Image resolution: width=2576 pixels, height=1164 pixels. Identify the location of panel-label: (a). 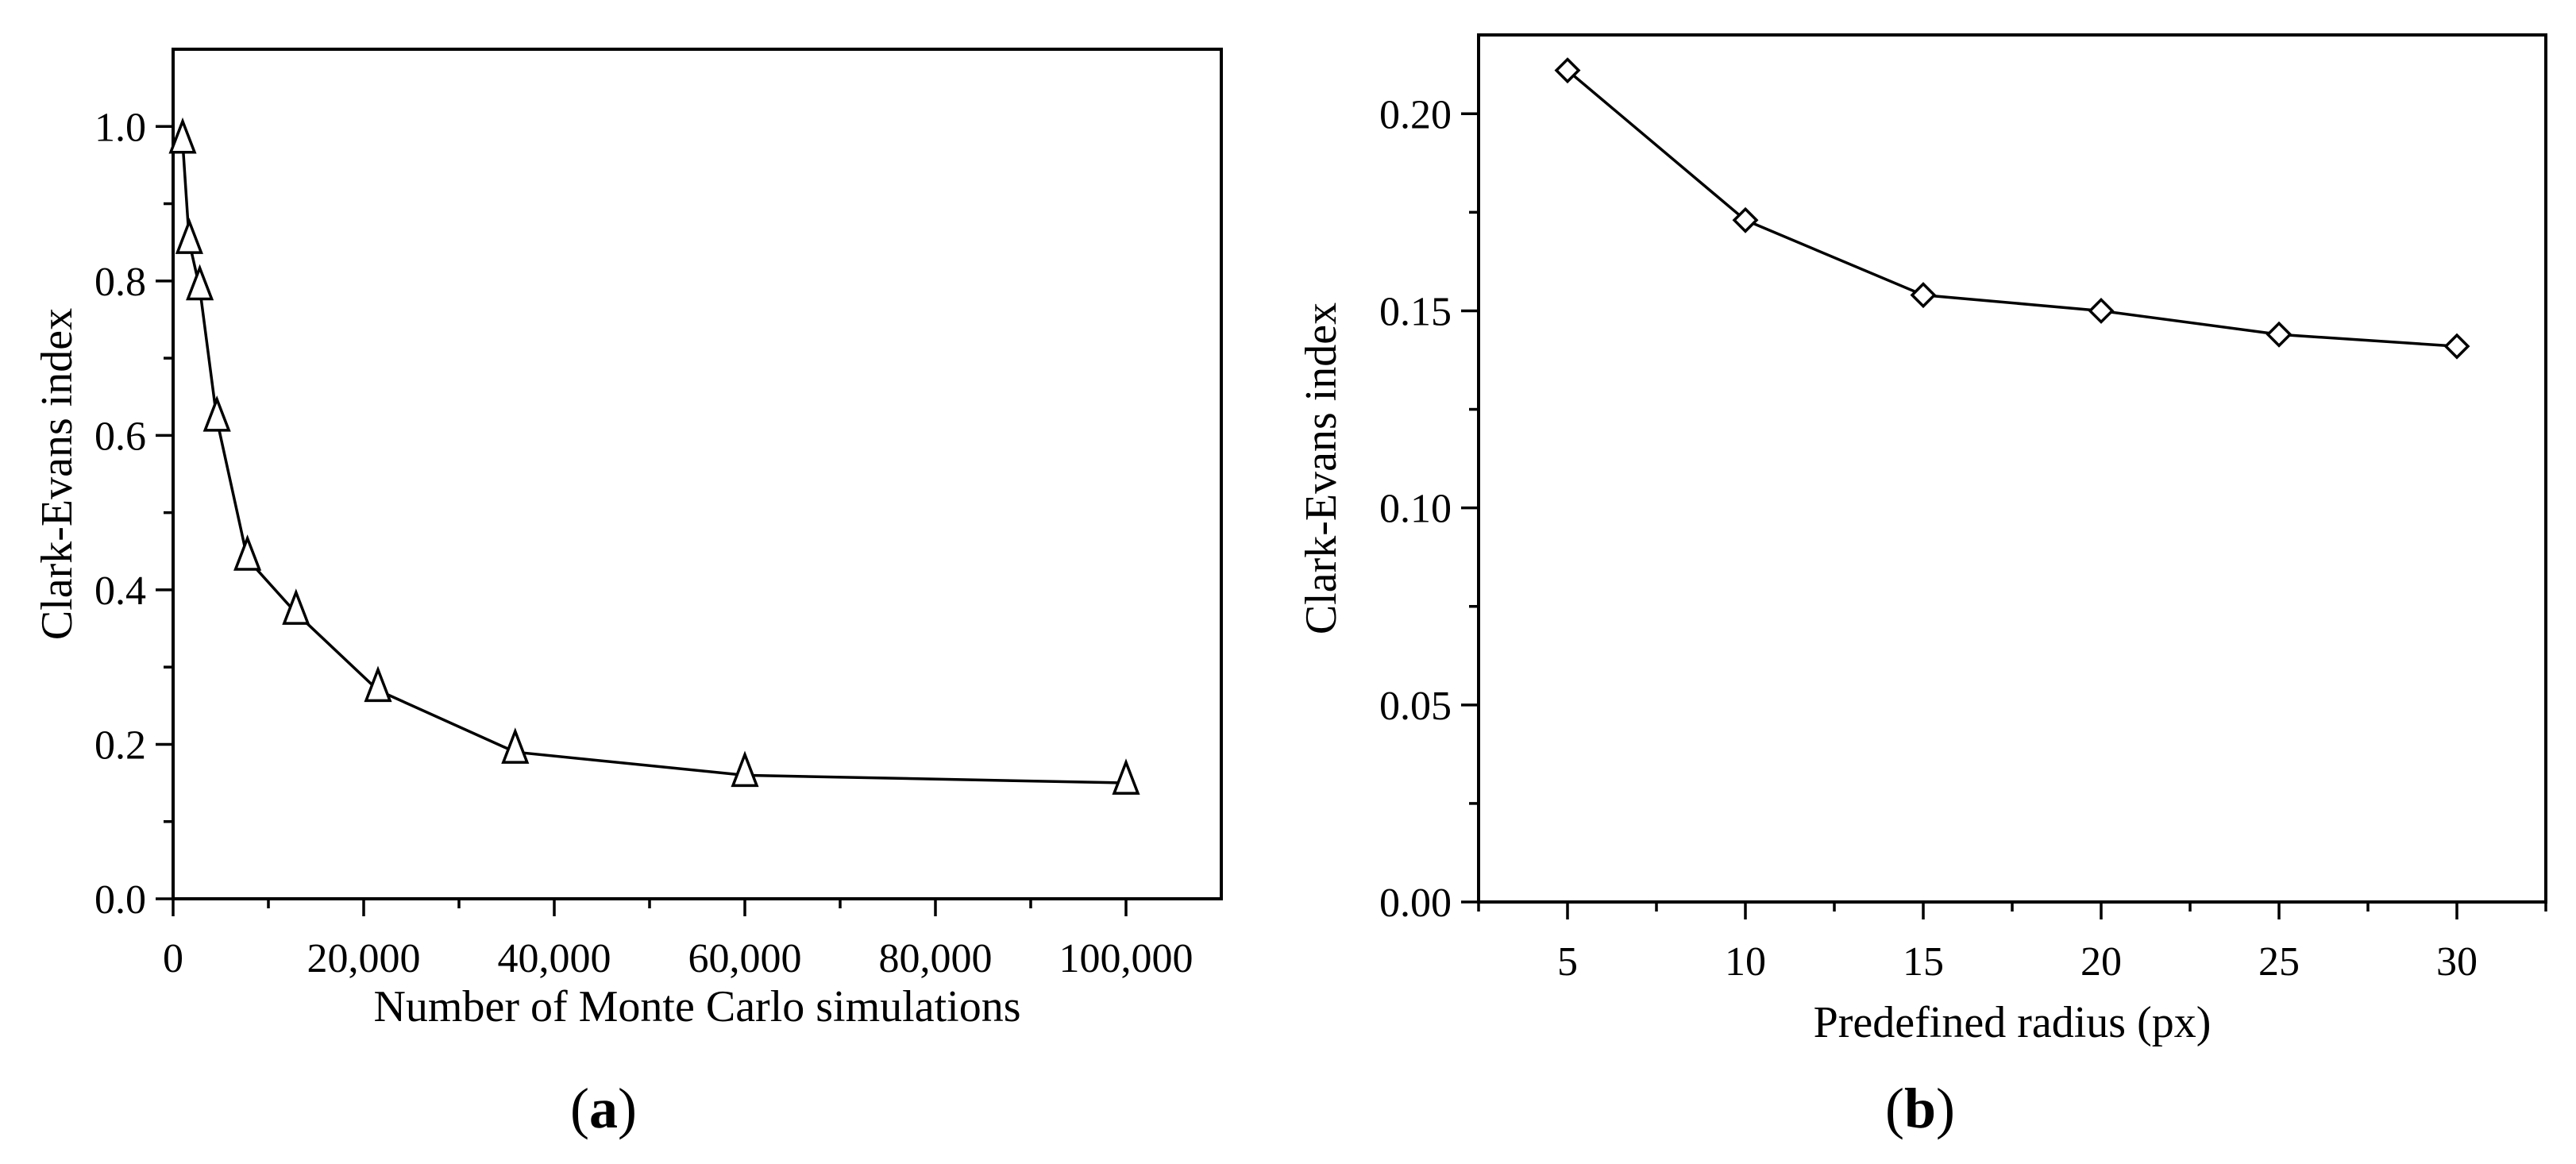
(603, 1108).